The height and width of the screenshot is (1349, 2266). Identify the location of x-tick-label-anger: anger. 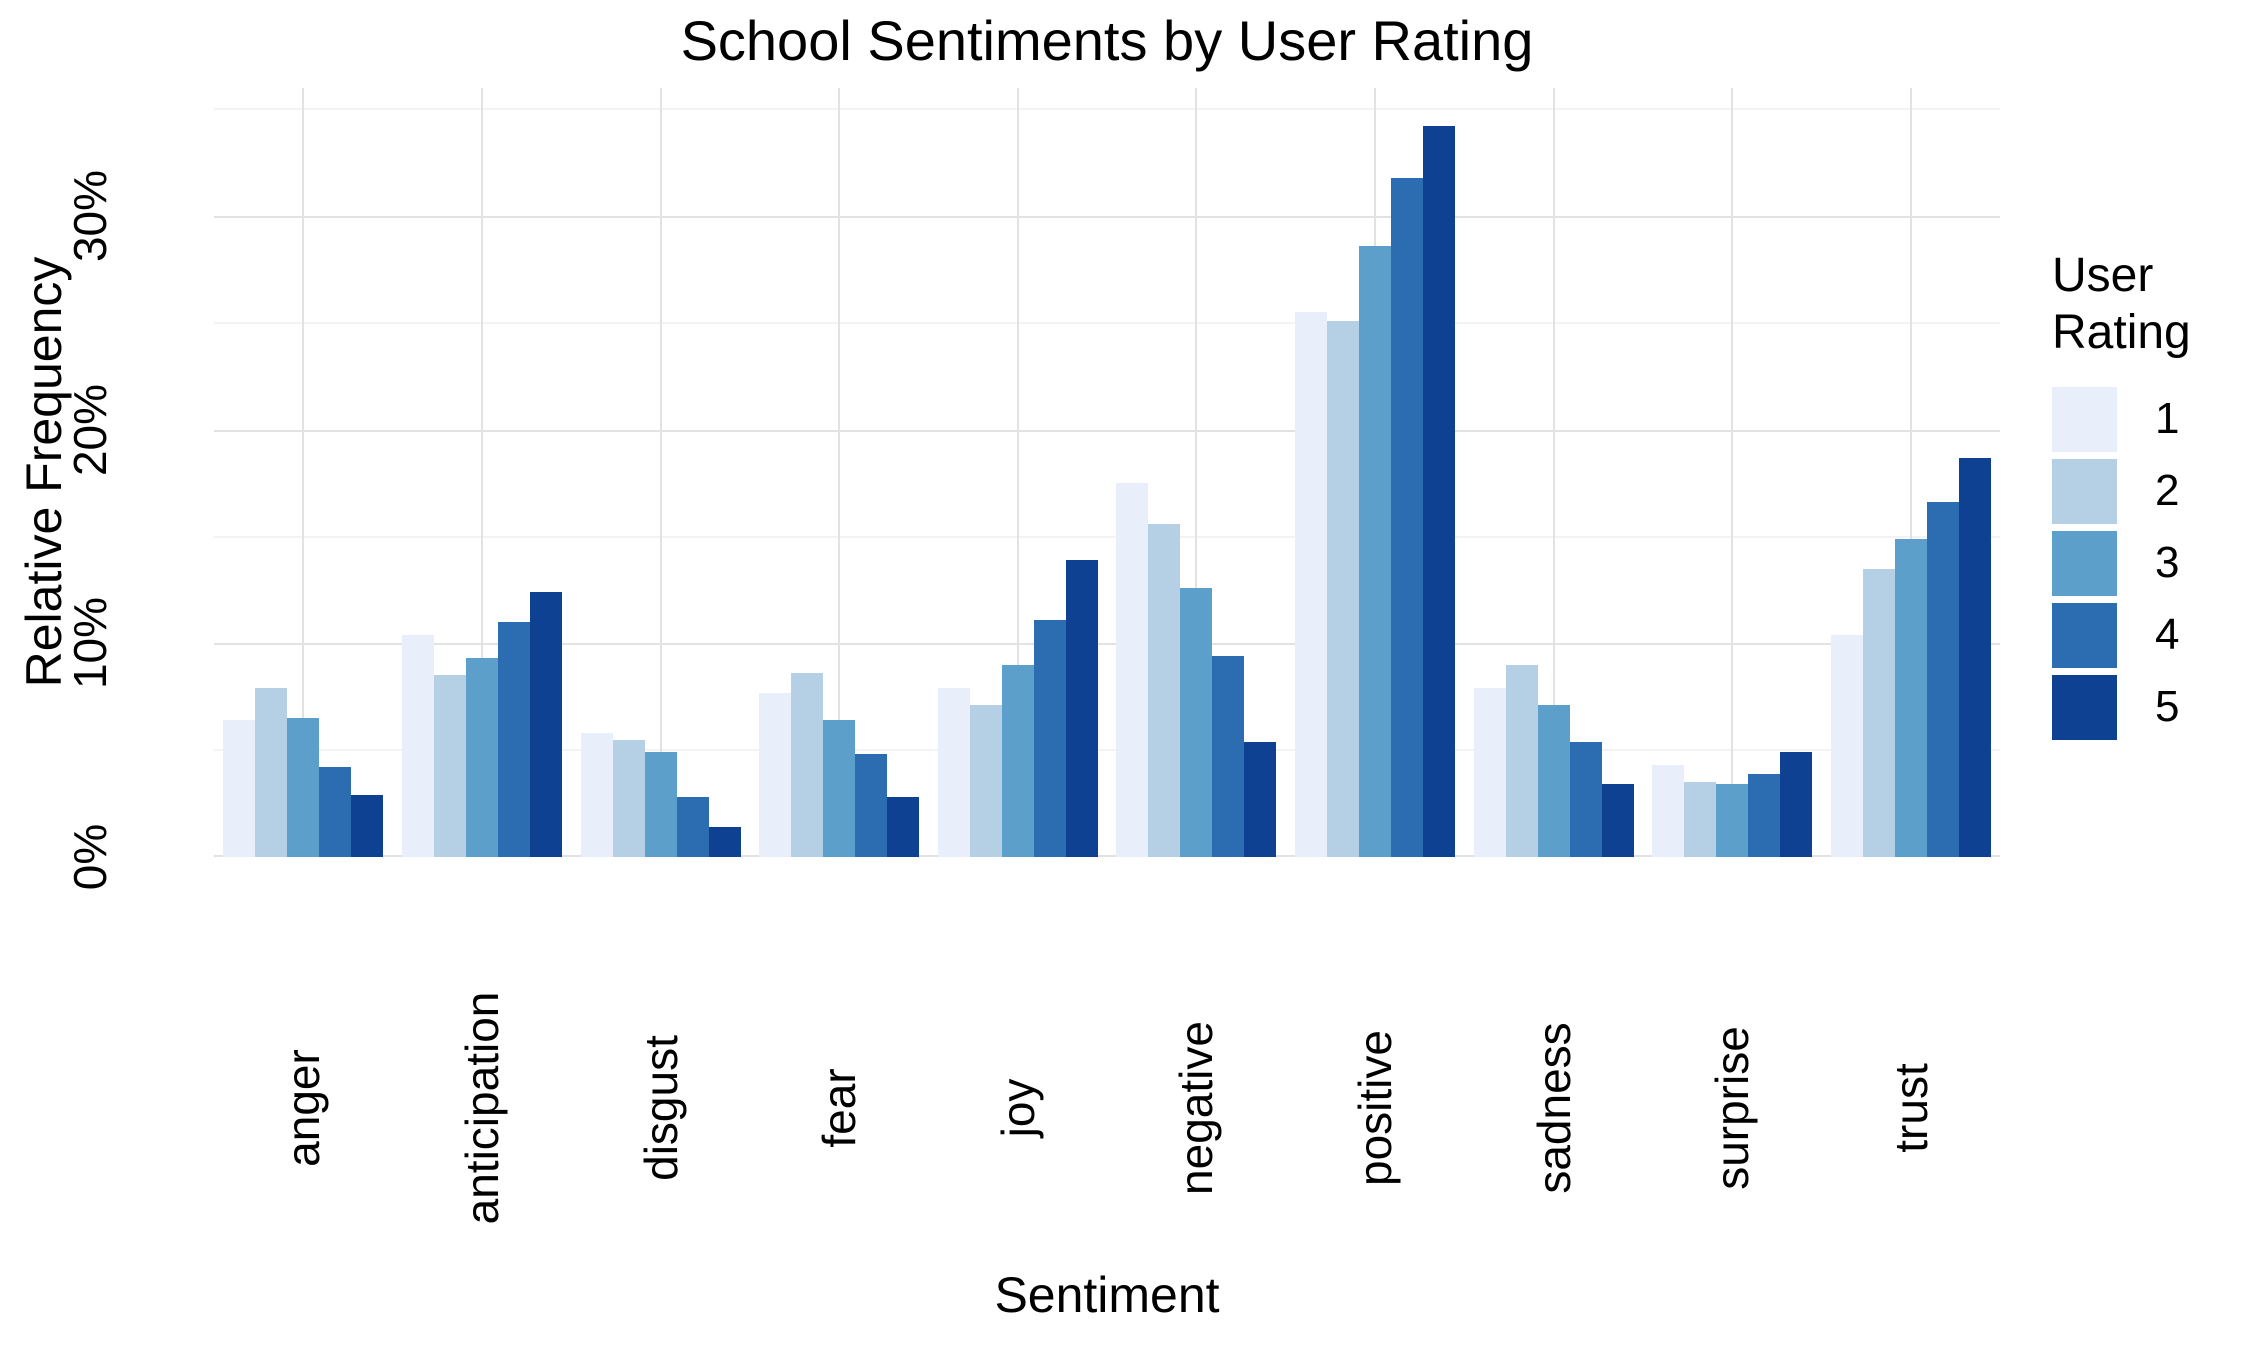
(303, 1108).